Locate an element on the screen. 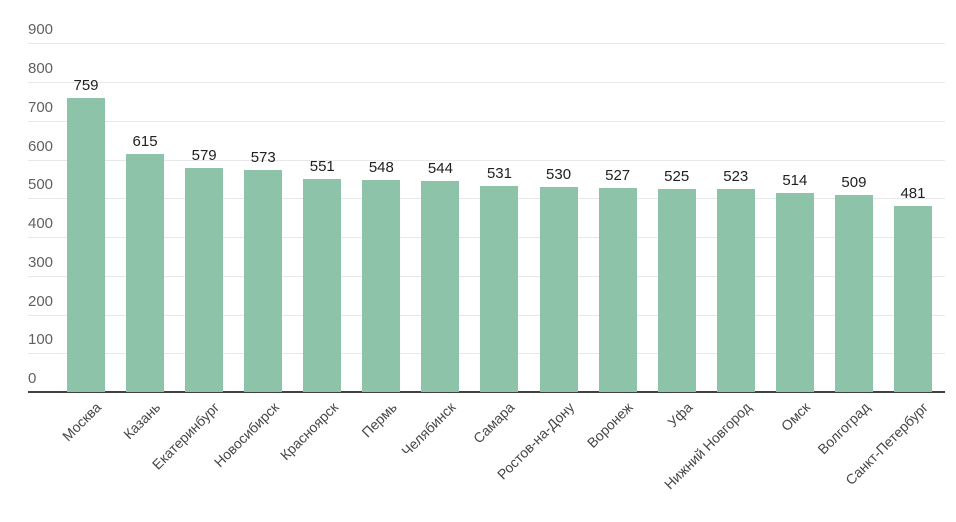 This screenshot has height=522, width=956. bar-value-label: 544 is located at coordinates (440, 169).